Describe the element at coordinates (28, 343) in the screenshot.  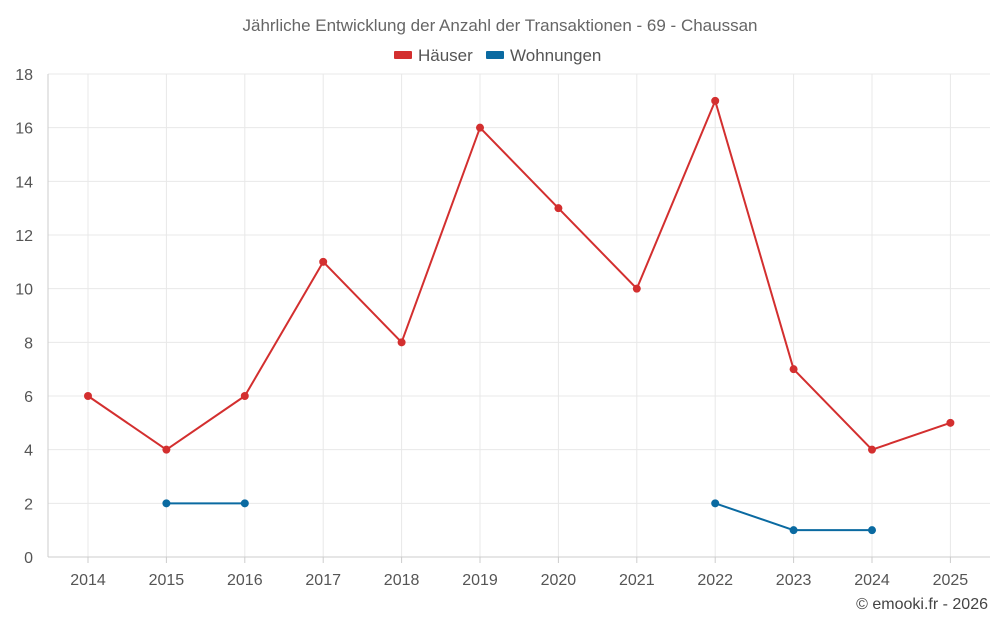
I see `y-tick-label: 8` at that location.